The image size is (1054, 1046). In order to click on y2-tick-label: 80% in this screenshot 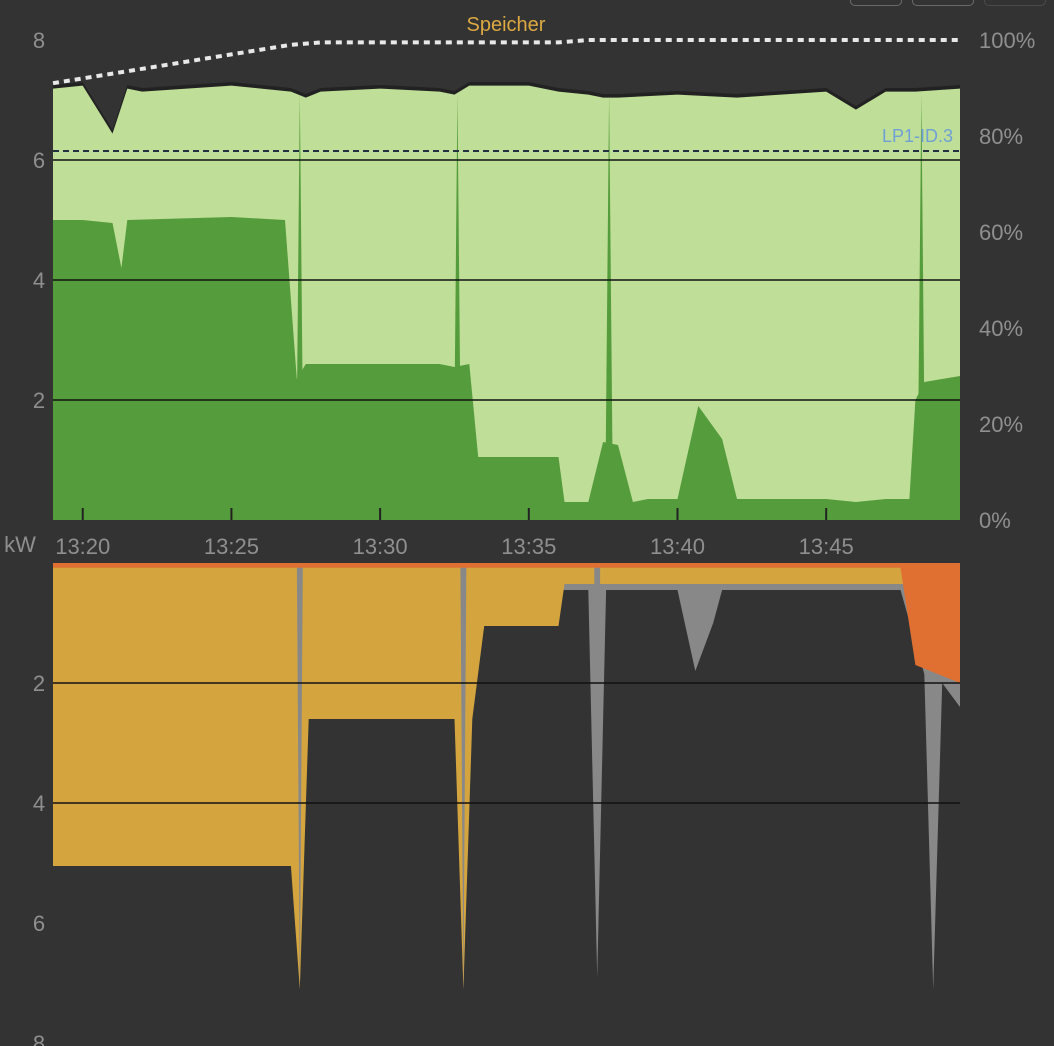, I will do `click(1001, 136)`.